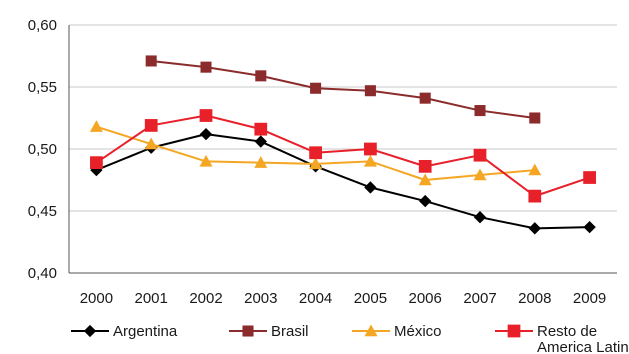 This screenshot has width=629, height=354. What do you see at coordinates (269, 331) in the screenshot?
I see `legend-item-brasil: Brasil` at bounding box center [269, 331].